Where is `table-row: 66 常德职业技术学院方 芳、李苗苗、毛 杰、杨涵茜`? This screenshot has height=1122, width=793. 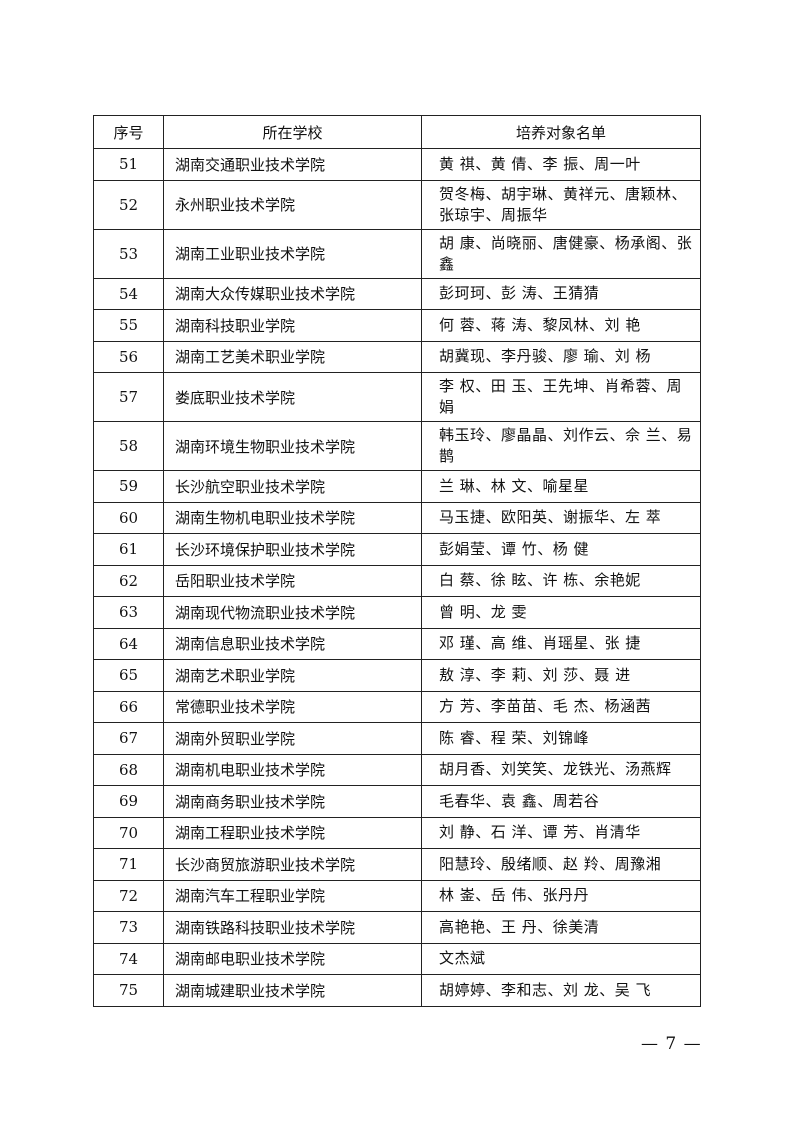 table-row: 66 常德职业技术学院方 芳、李苗苗、毛 杰、杨涵茜 is located at coordinates (397, 706).